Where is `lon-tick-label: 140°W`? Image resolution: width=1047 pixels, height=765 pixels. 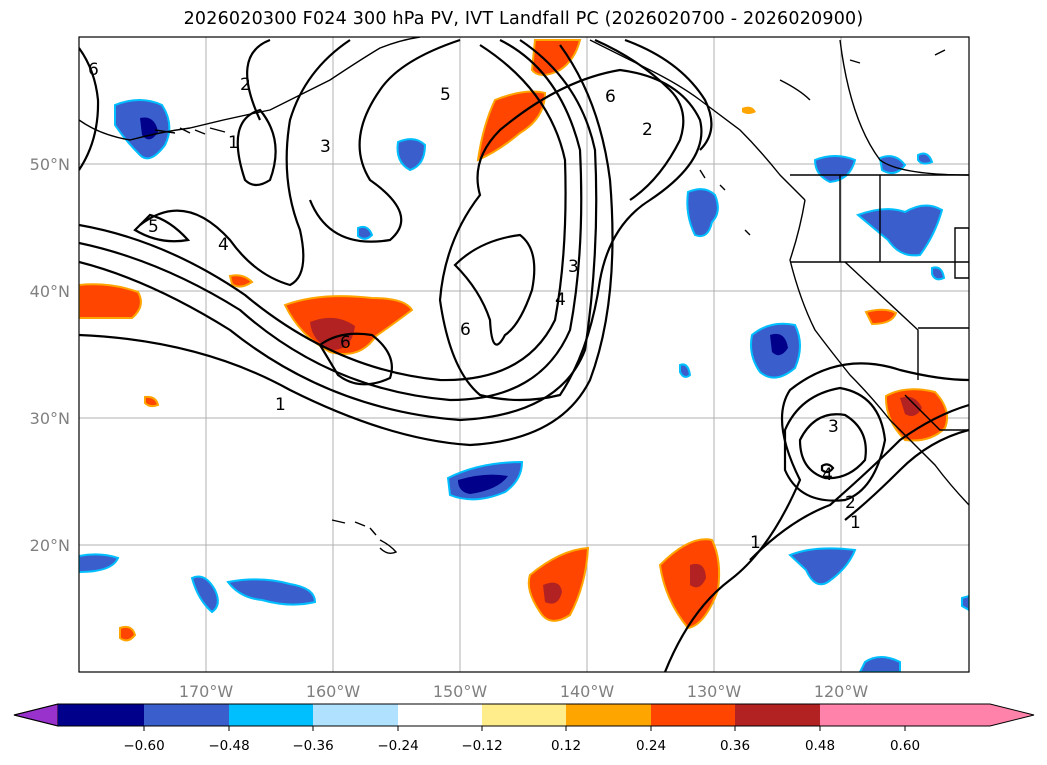
lon-tick-label: 140°W is located at coordinates (587, 691).